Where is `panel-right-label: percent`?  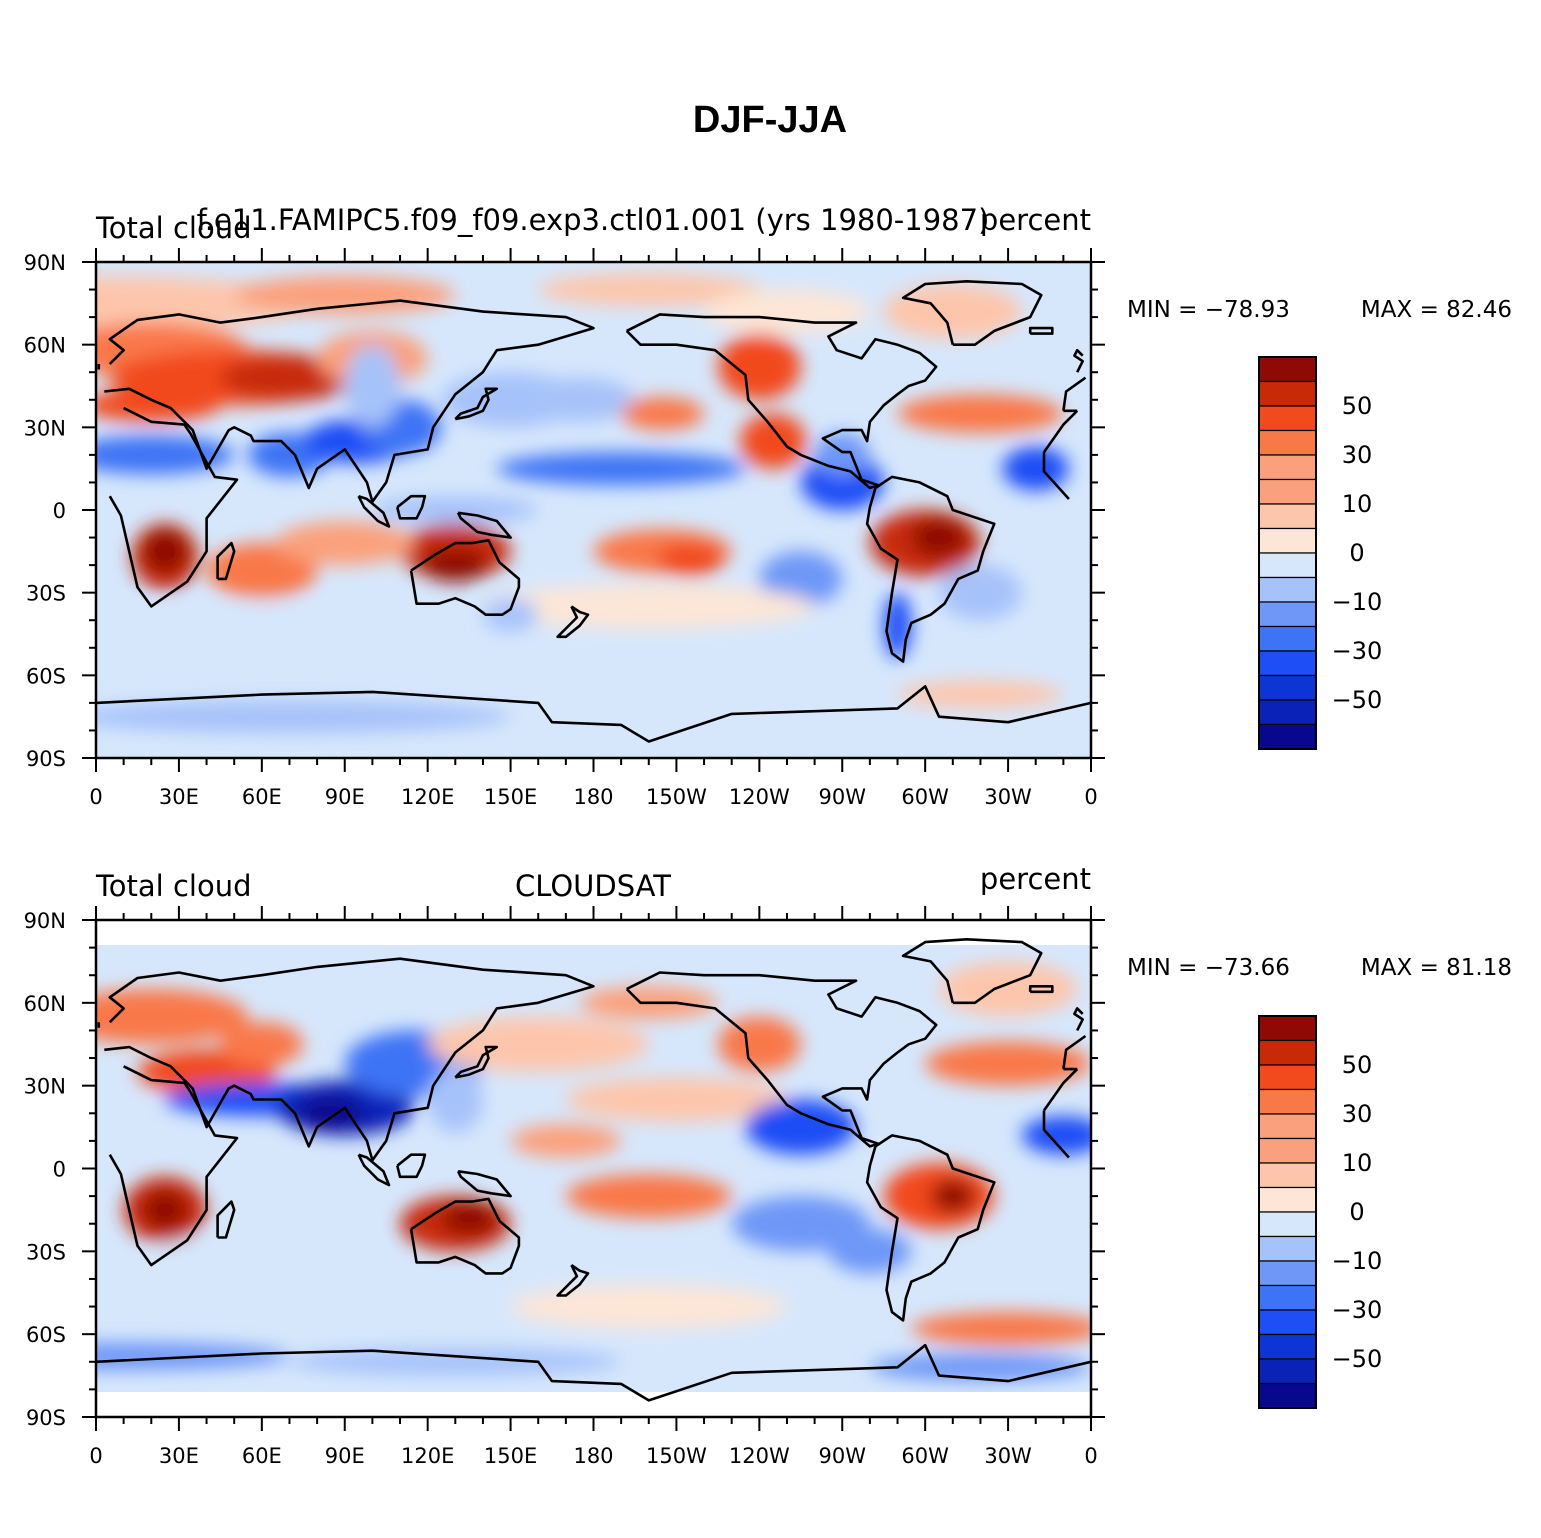
panel-right-label: percent is located at coordinates (1035, 879).